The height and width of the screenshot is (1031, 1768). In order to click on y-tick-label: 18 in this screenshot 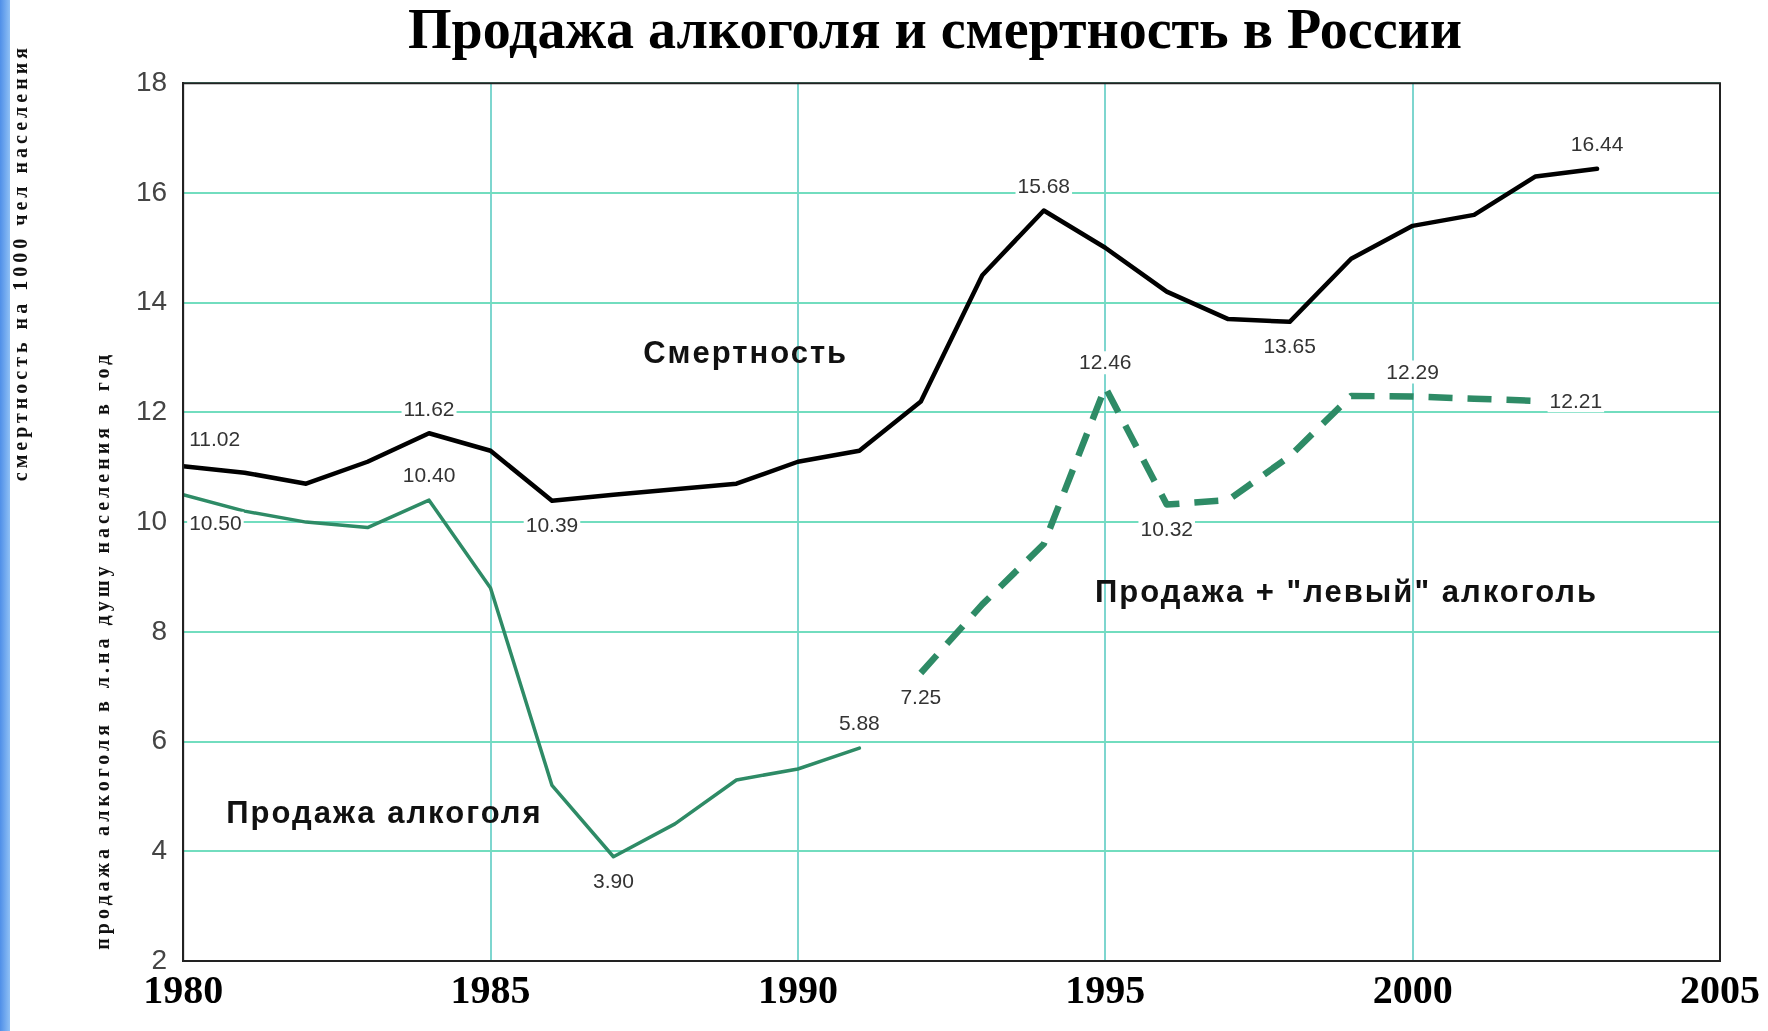, I will do `click(151, 81)`.